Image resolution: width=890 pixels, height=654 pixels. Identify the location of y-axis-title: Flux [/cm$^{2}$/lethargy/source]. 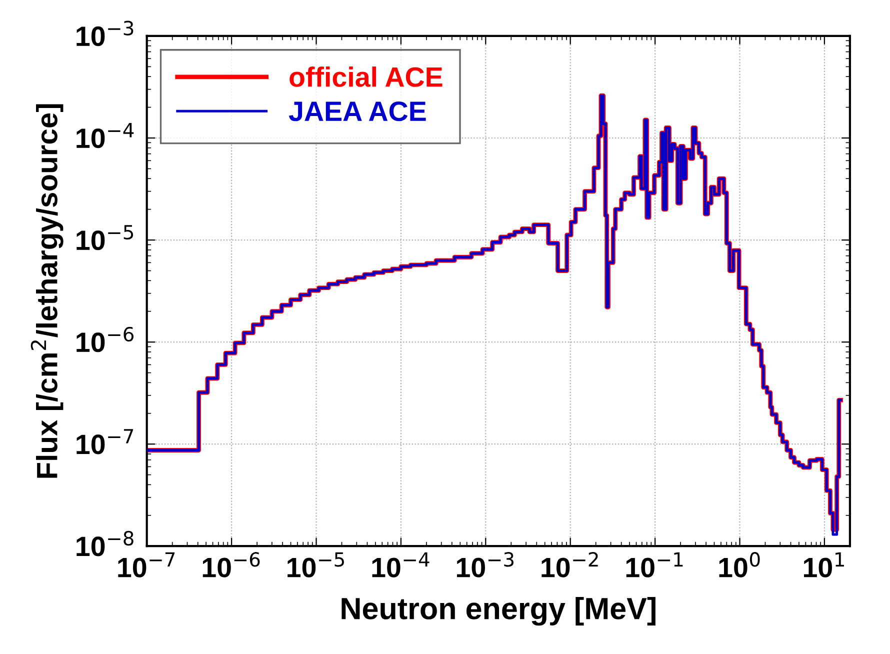
(47, 291).